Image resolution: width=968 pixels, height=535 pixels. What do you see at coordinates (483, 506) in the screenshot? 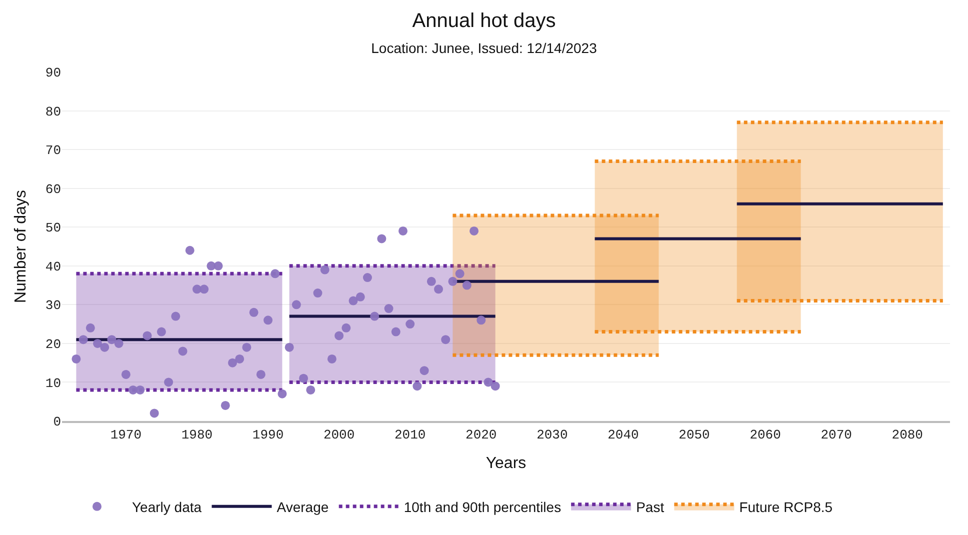
I see `legend-label: 10th and 90th percentiles` at bounding box center [483, 506].